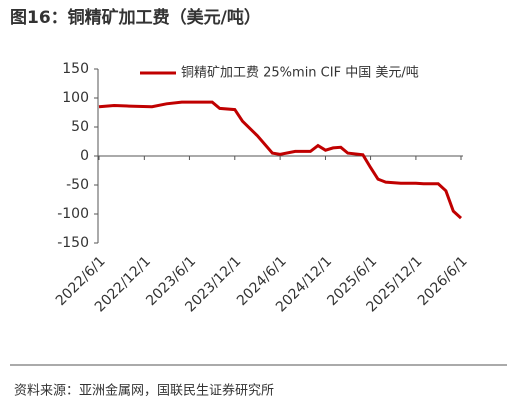  What do you see at coordinates (73, 243) in the screenshot?
I see `y-tick-label: -150` at bounding box center [73, 243].